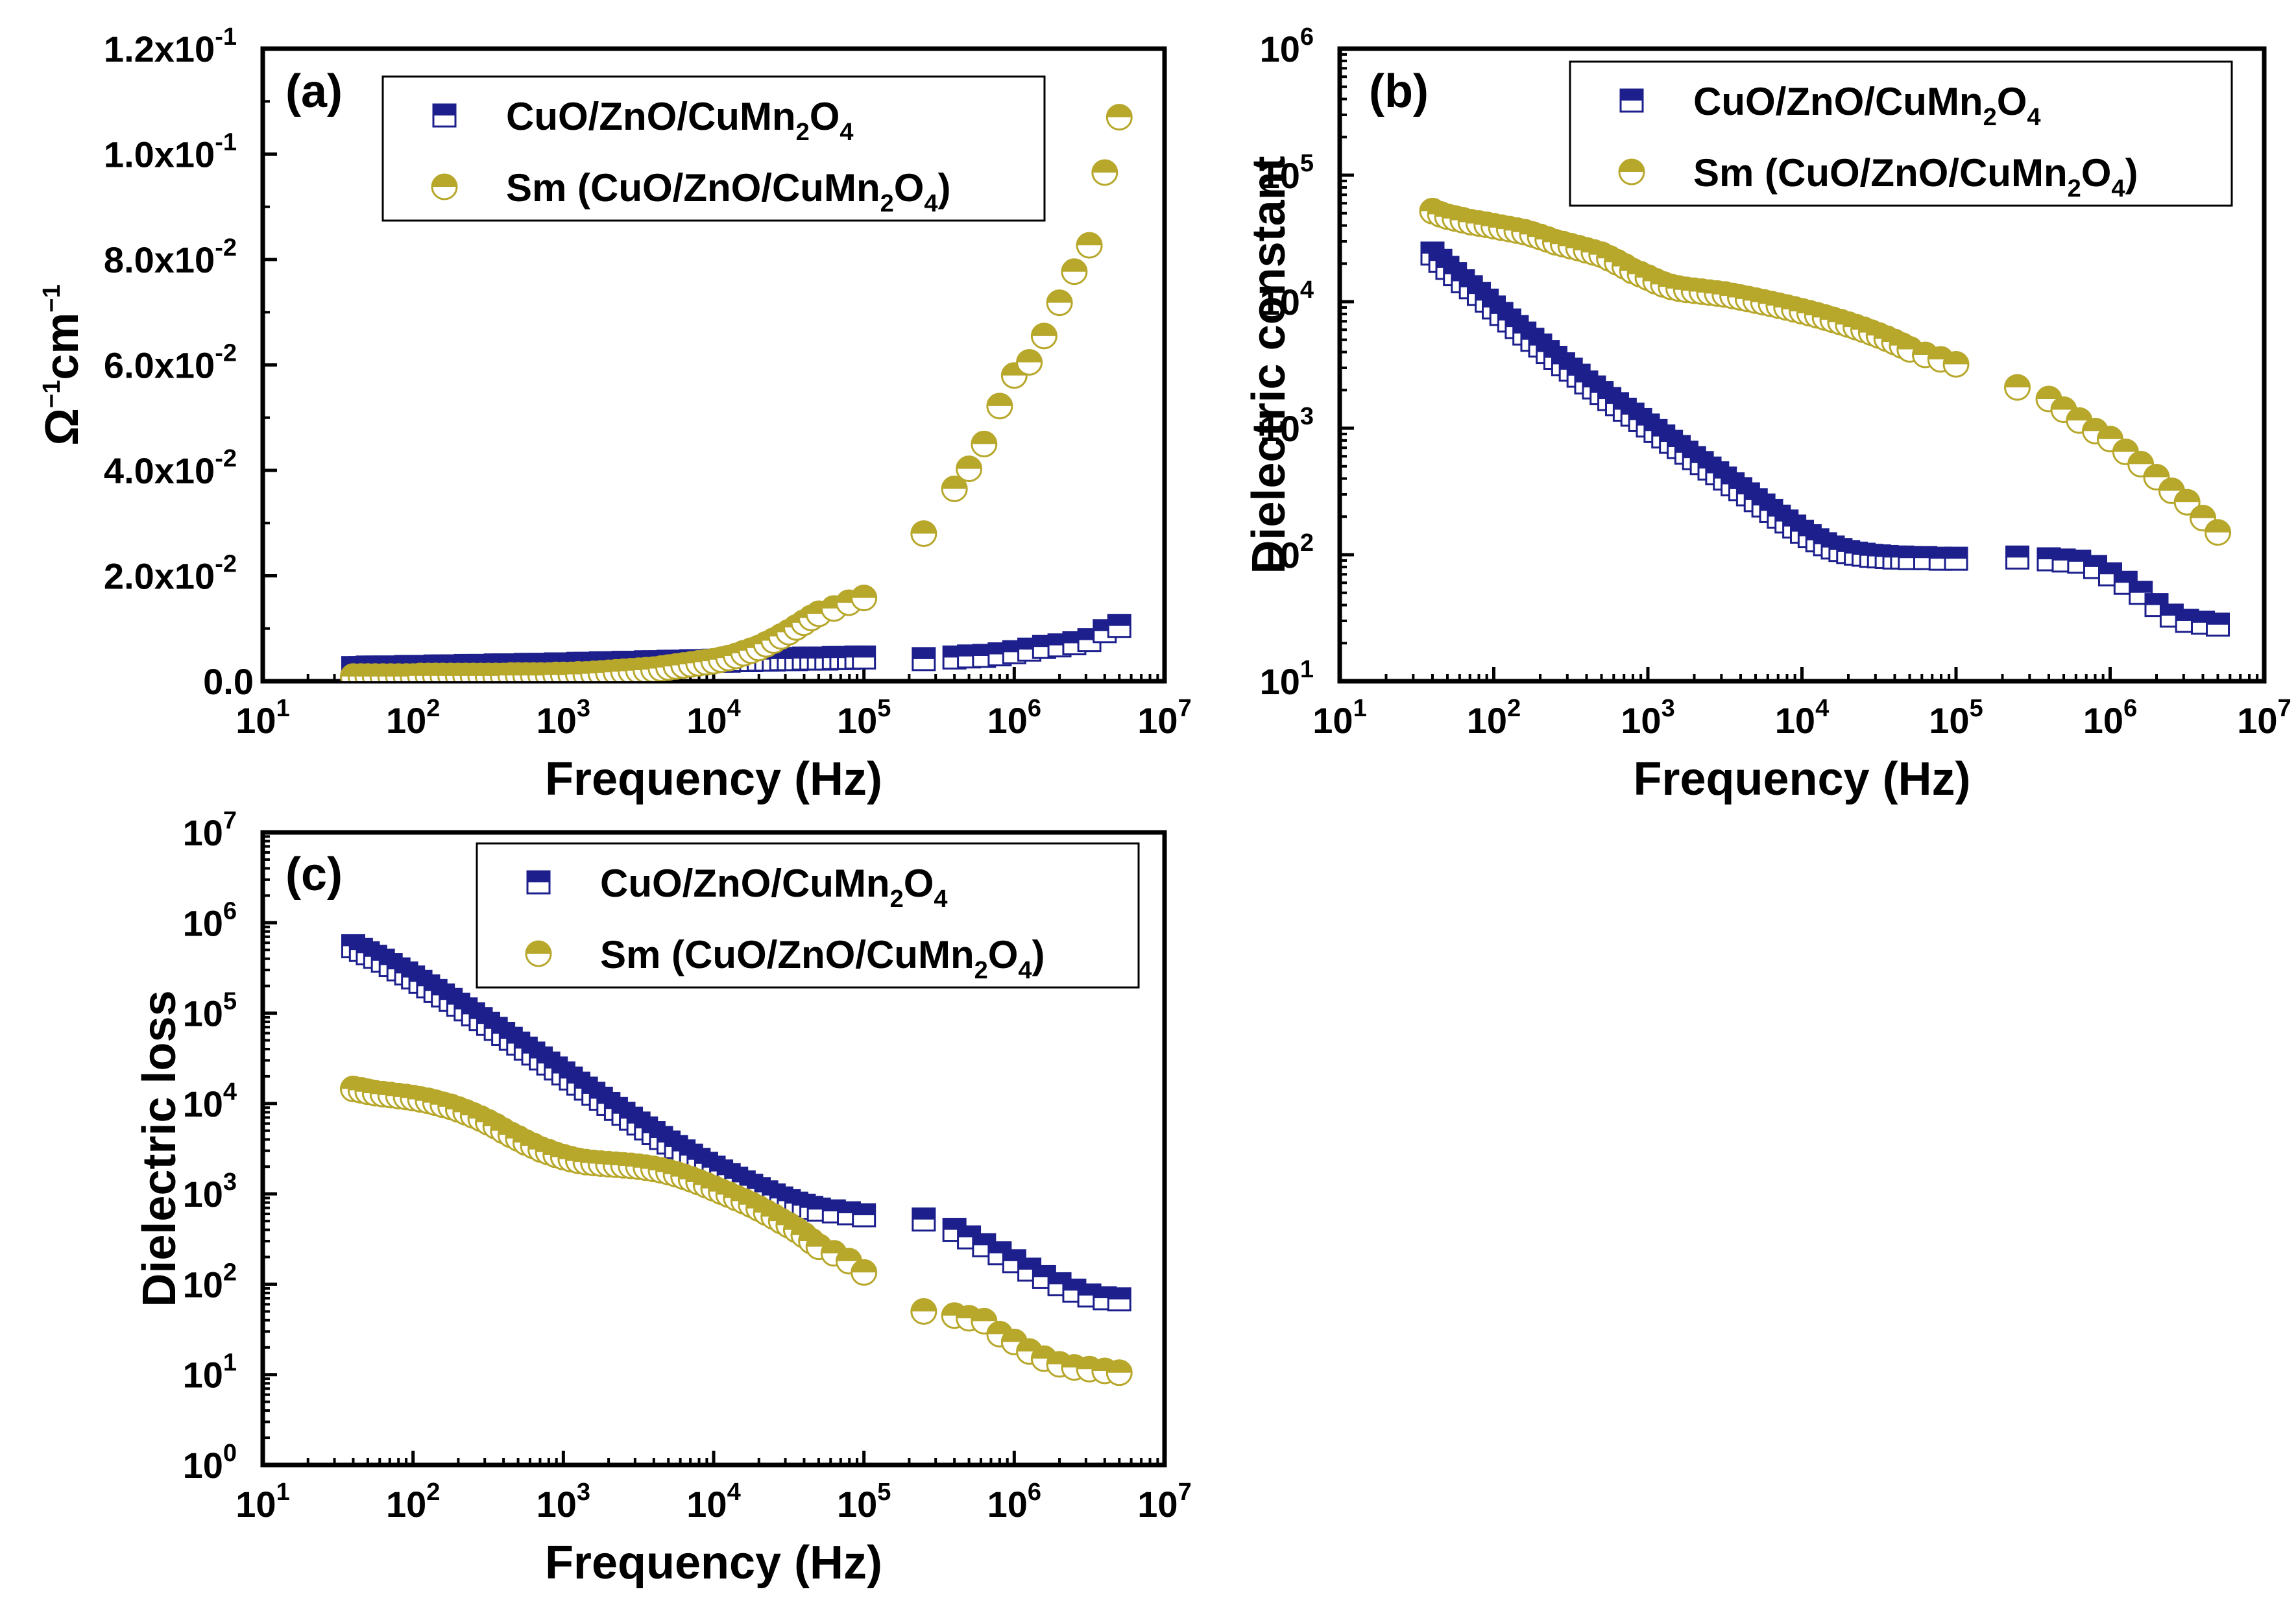  I want to click on y-tick-label: 2.0x10⁻², so click(170, 574).